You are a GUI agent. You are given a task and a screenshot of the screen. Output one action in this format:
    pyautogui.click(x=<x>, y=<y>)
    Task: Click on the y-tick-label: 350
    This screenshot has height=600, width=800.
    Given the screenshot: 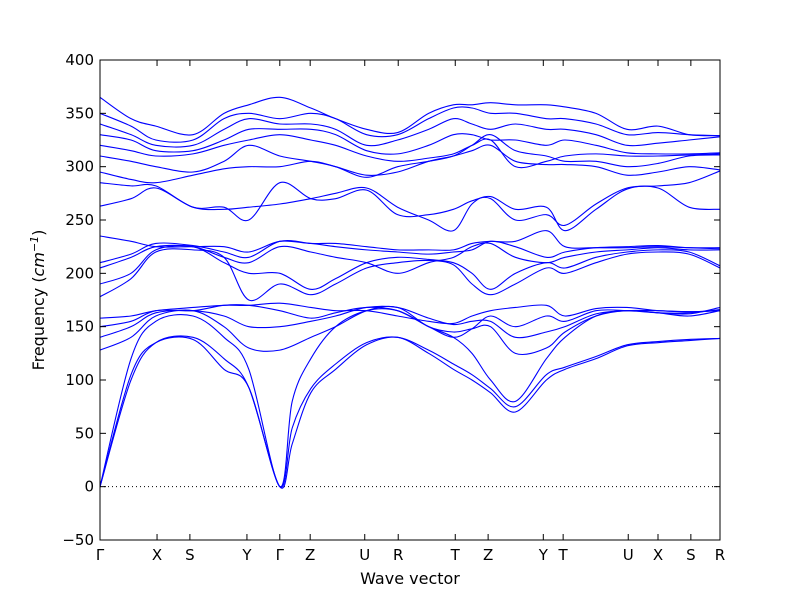 What is the action you would take?
    pyautogui.click(x=79, y=113)
    